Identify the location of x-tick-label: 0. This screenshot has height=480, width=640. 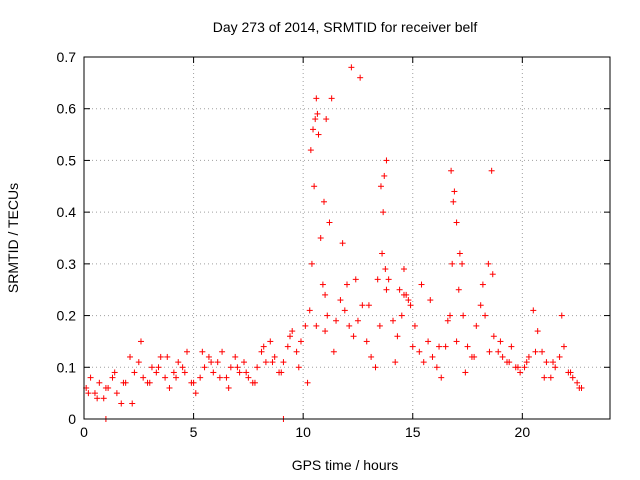
(84, 432).